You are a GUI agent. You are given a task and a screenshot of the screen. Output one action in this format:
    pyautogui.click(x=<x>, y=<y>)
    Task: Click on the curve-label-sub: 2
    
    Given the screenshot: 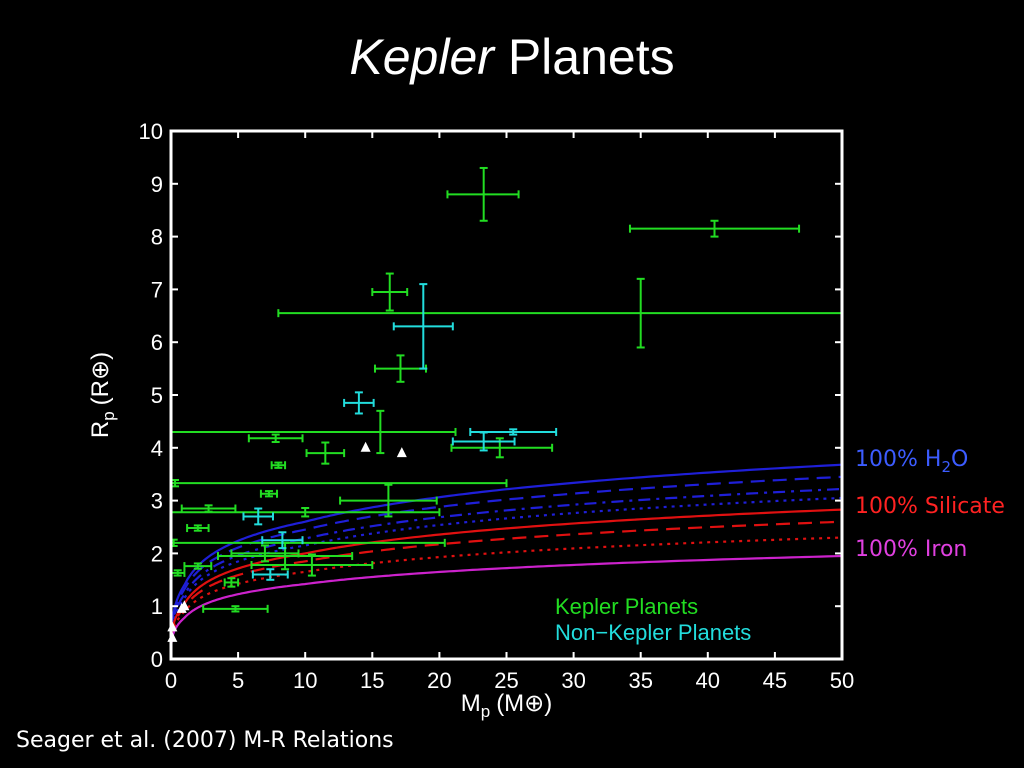 What is the action you would take?
    pyautogui.click(x=946, y=467)
    